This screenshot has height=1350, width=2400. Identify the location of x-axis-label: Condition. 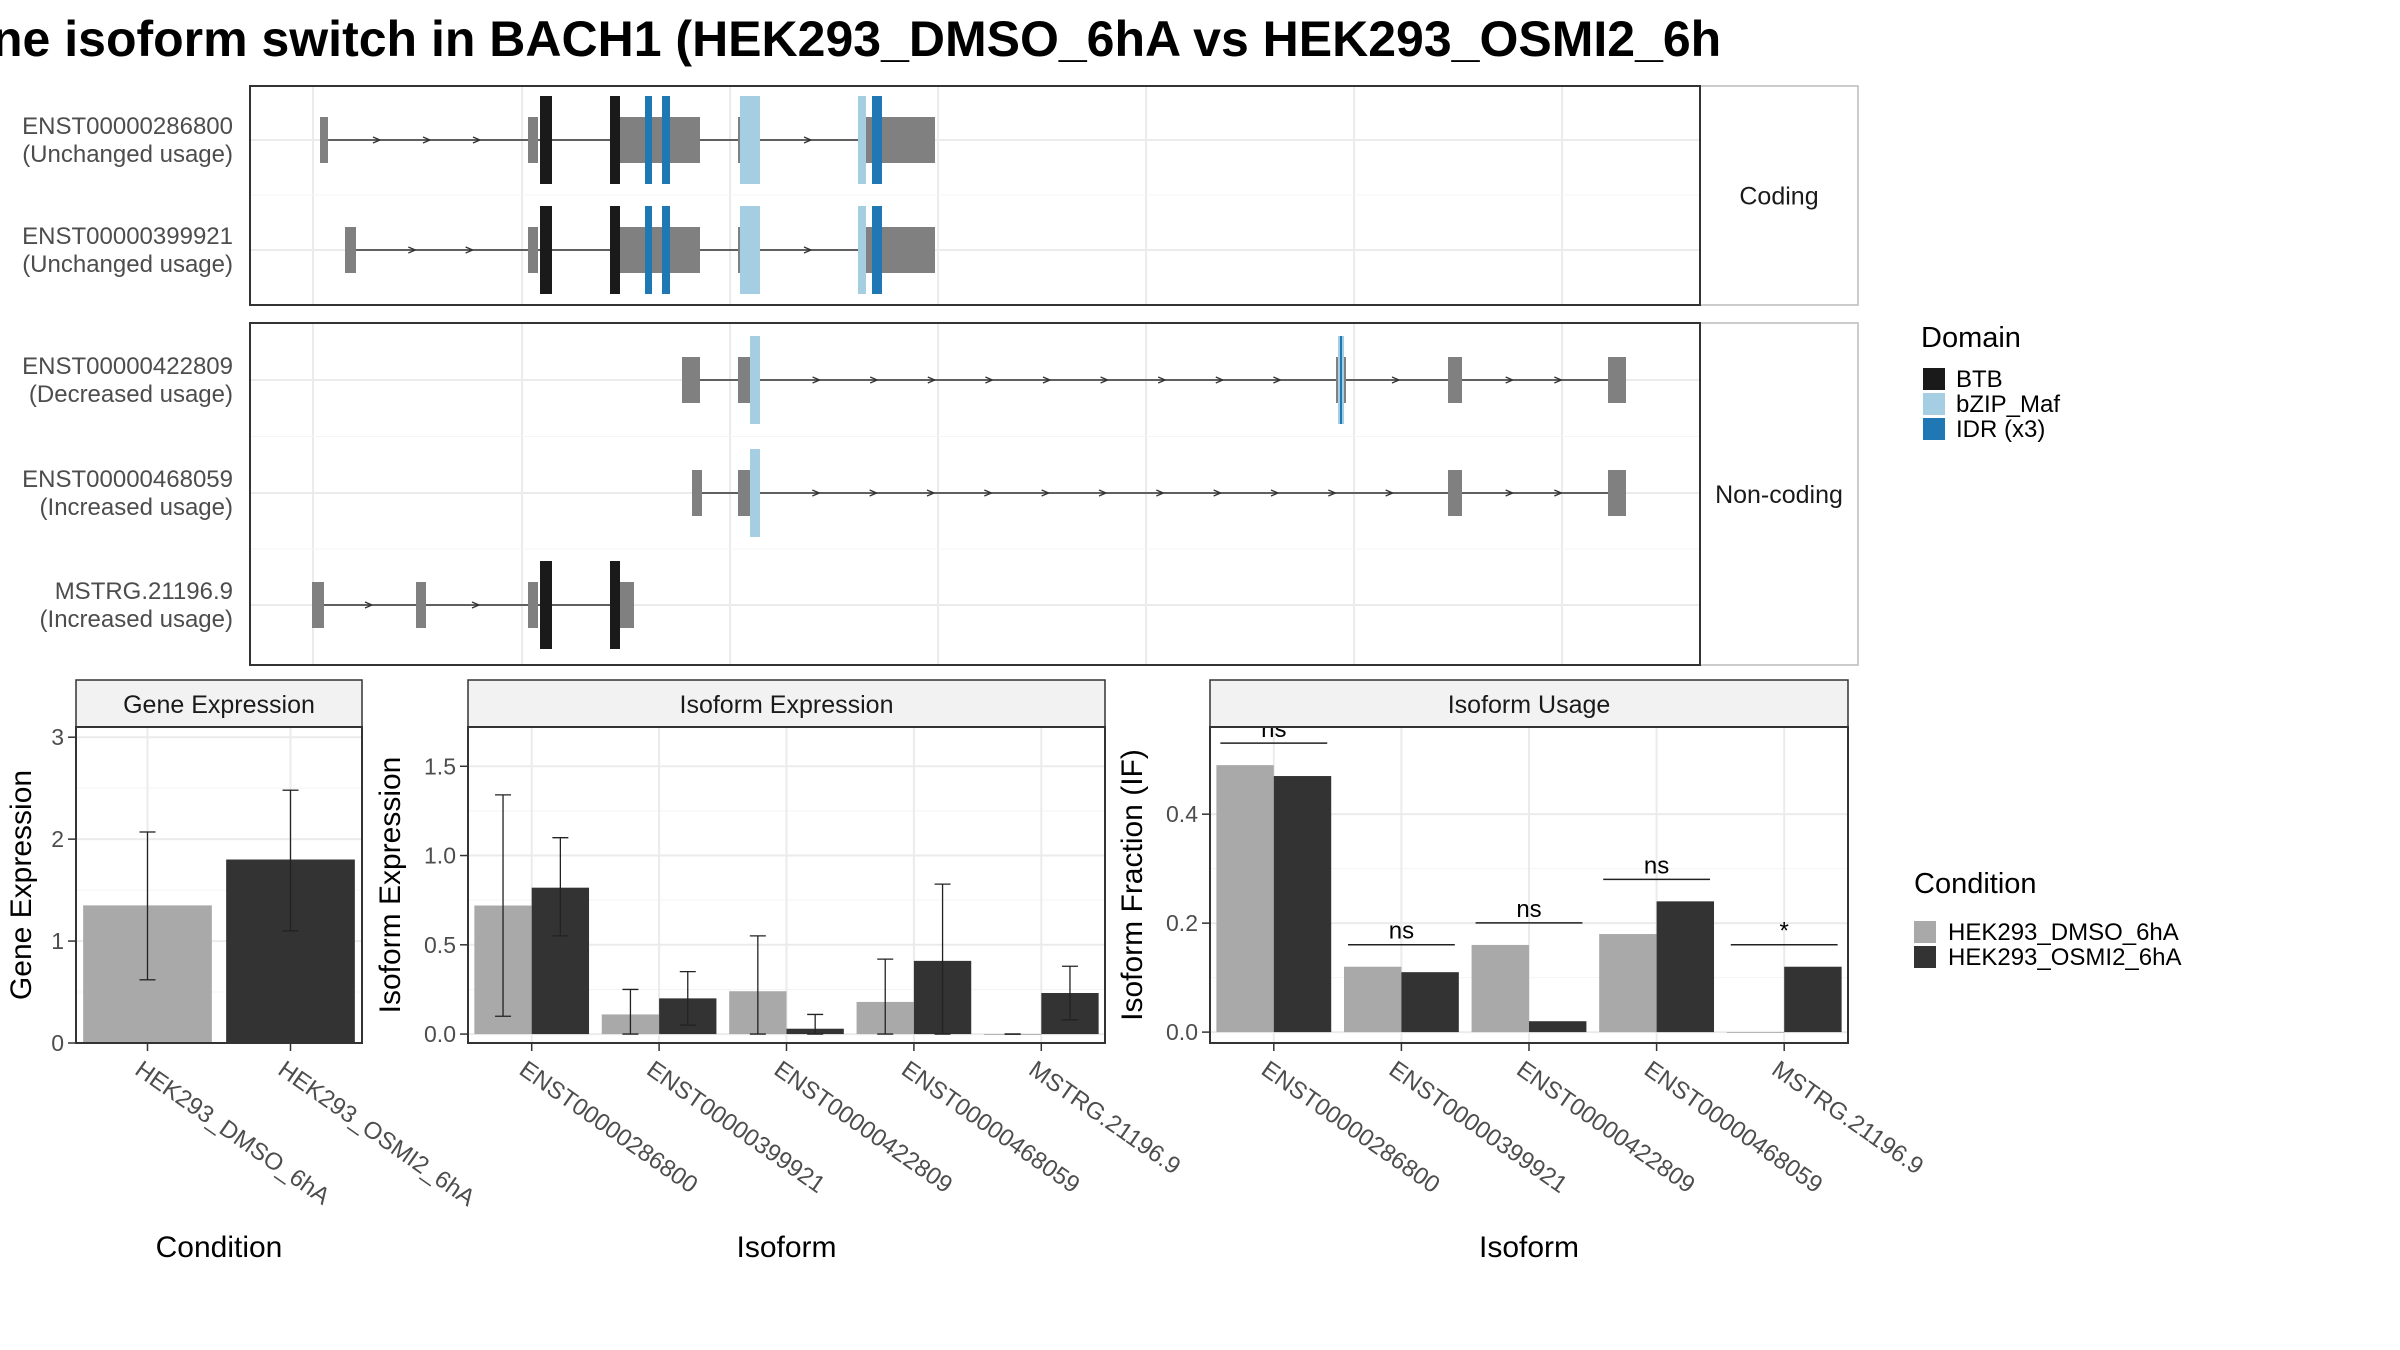
(219, 1247).